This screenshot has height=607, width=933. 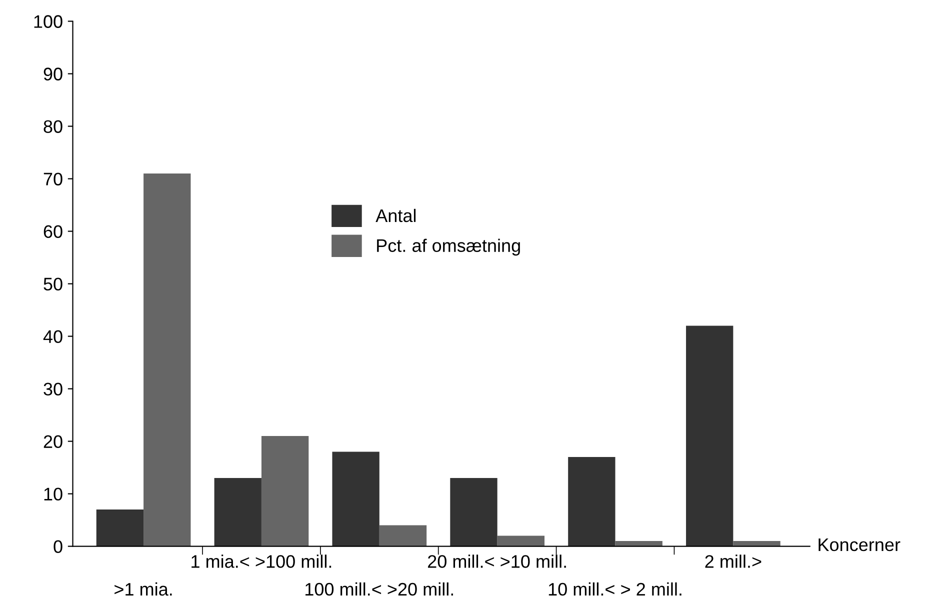 I want to click on x-tick-label: >1 mia., so click(x=143, y=589).